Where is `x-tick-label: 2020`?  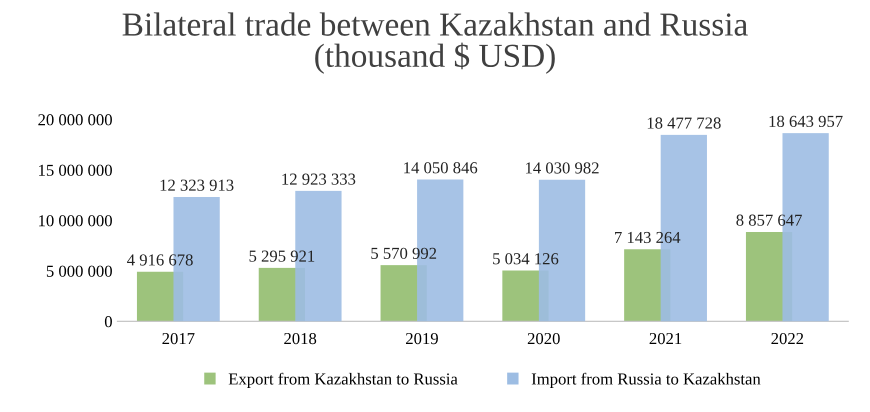
x-tick-label: 2020 is located at coordinates (544, 338).